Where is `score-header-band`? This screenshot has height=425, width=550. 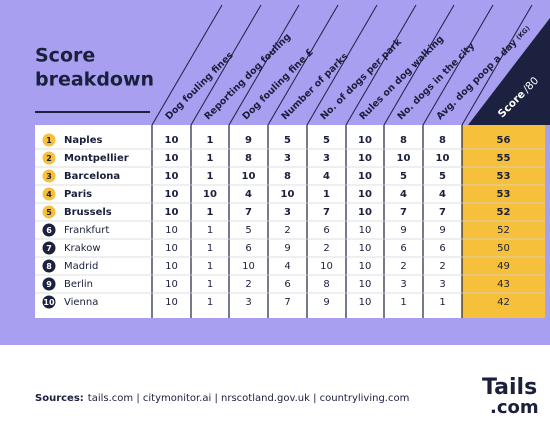 score-header-band is located at coordinates (509, 71).